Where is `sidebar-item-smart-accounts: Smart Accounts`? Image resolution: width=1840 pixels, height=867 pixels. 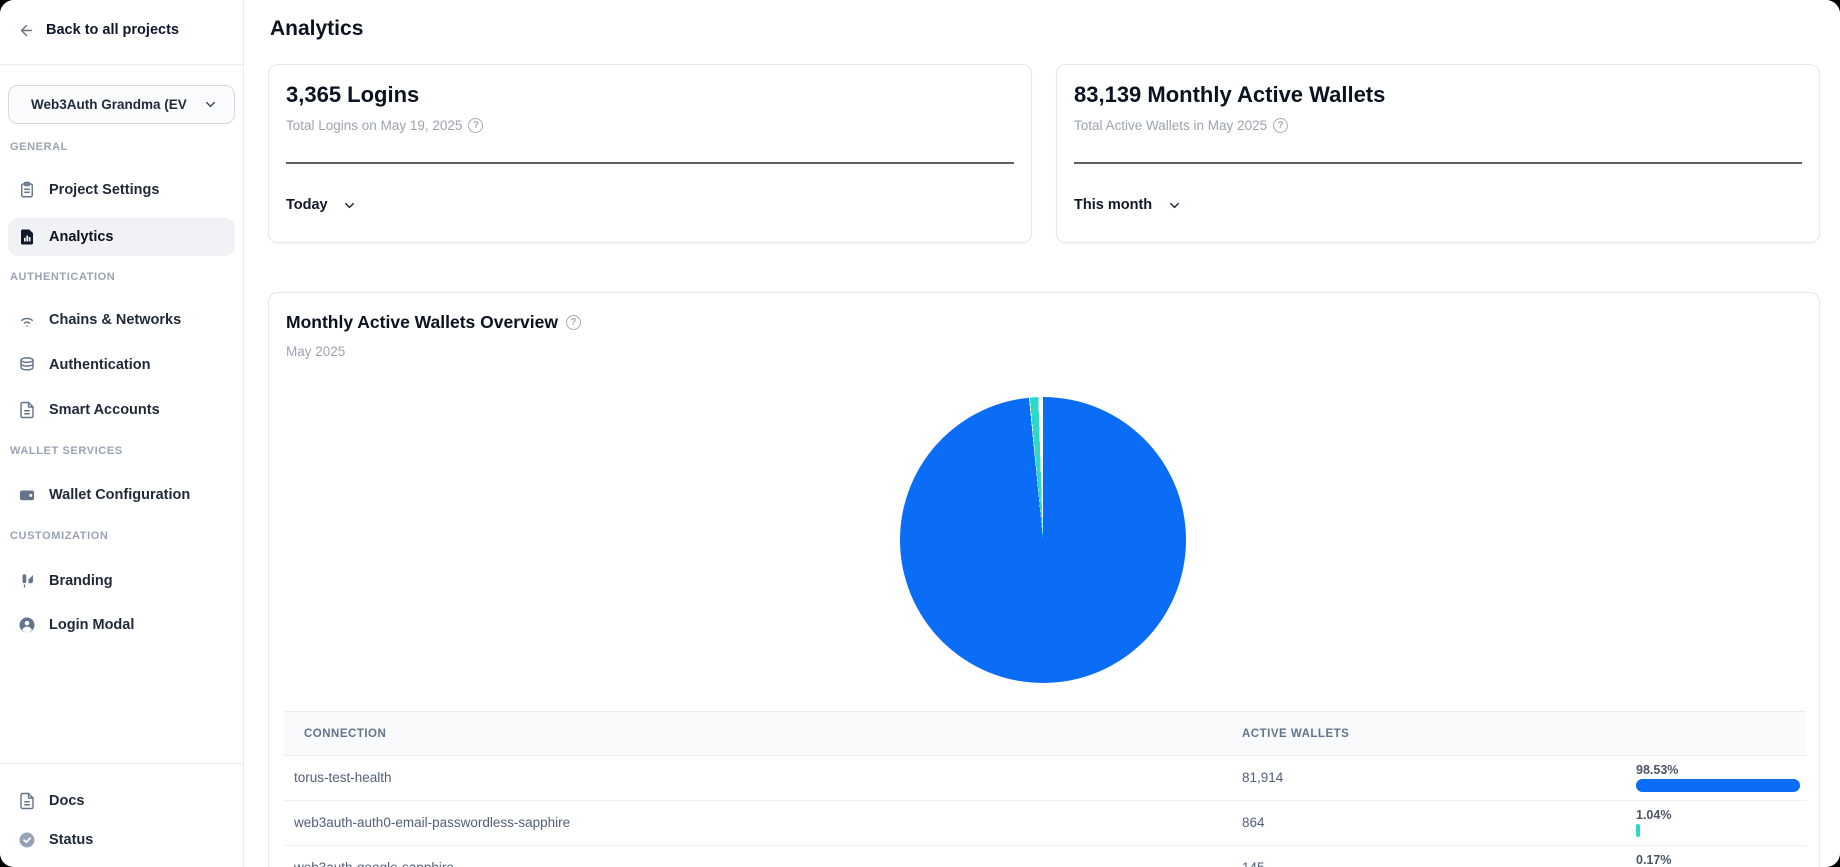 sidebar-item-smart-accounts: Smart Accounts is located at coordinates (121, 410).